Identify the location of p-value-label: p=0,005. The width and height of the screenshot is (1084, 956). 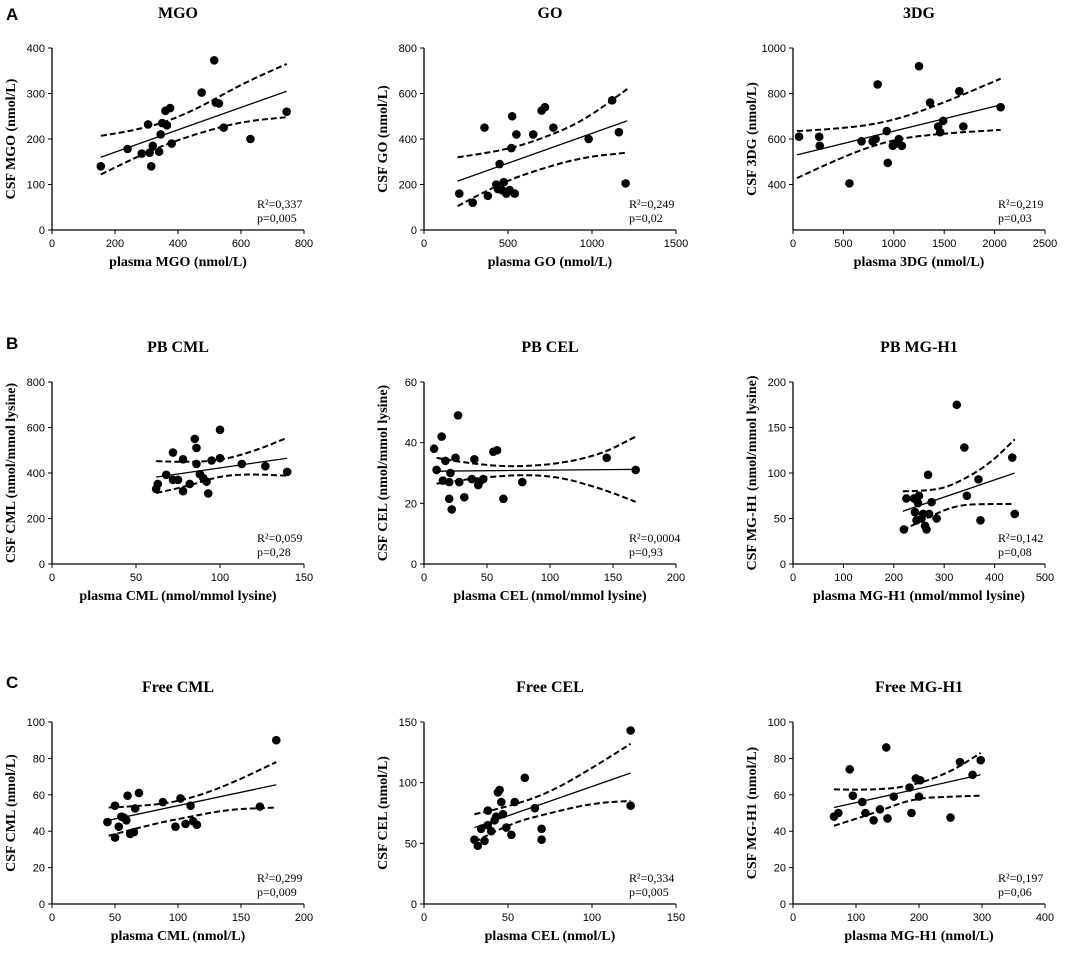
(649, 892).